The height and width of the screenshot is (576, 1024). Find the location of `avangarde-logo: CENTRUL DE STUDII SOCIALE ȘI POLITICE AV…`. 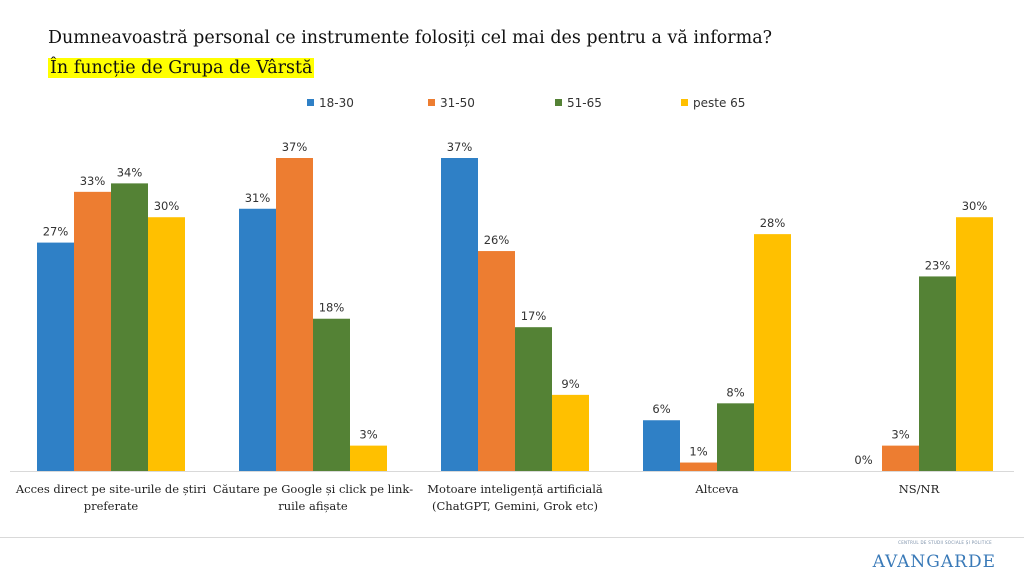

avangarde-logo: CENTRUL DE STUDII SOCIALE ȘI POLITICE AV… is located at coordinates (926, 556).